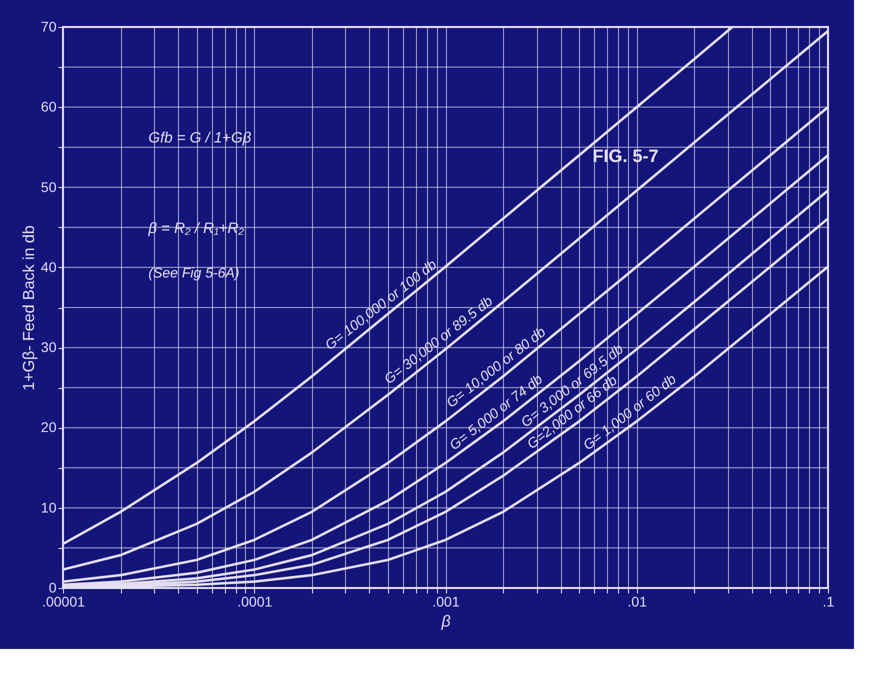 The width and height of the screenshot is (894, 689). Describe the element at coordinates (48, 266) in the screenshot. I see `y-tick-label: 40` at that location.